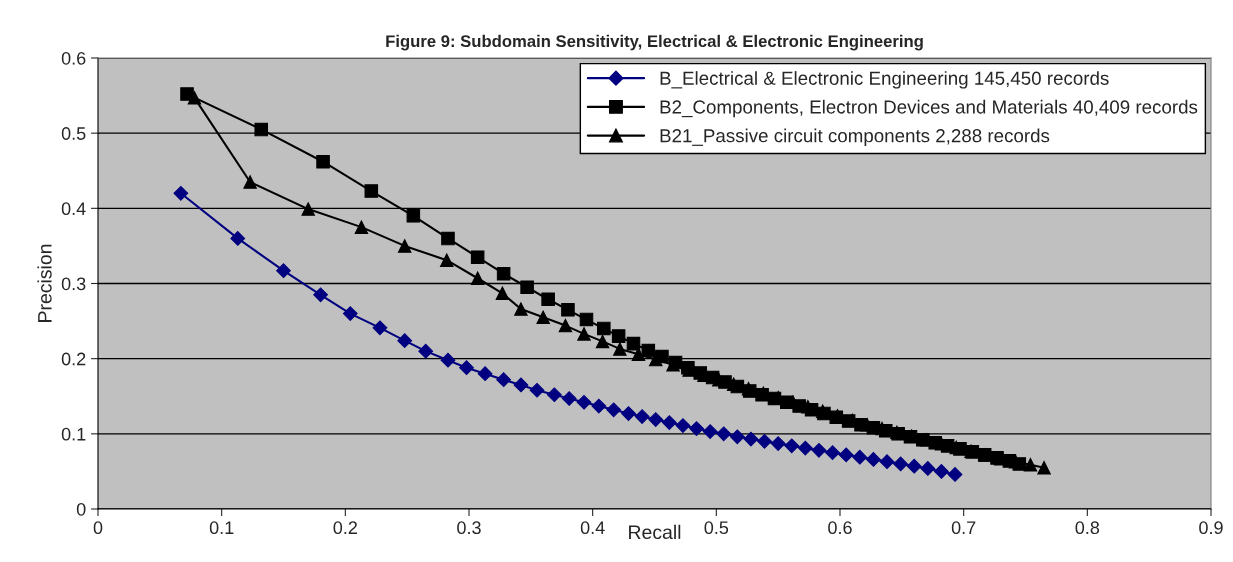 The height and width of the screenshot is (562, 1233). I want to click on y-tick-label: 0.2, so click(73, 359).